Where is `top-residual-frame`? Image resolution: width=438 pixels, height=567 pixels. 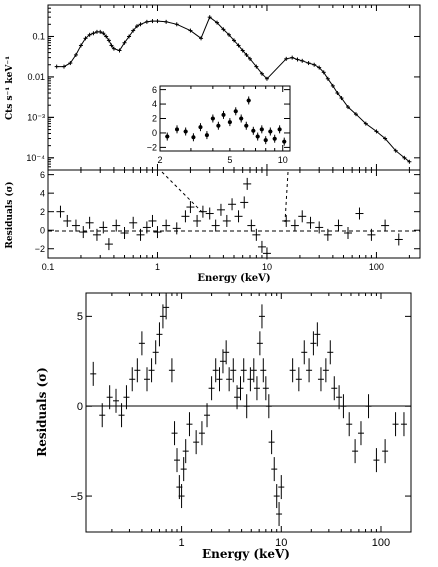
top-residual-frame is located at coordinates (234, 214).